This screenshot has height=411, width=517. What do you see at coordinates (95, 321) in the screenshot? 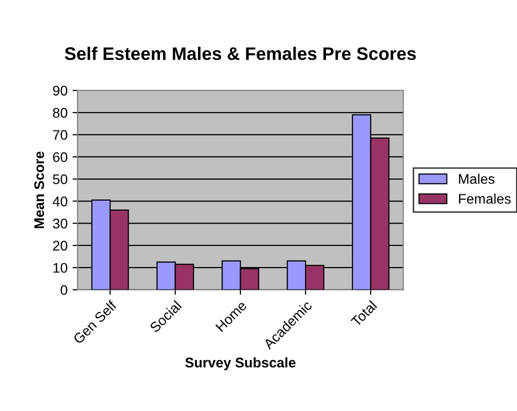
I see `x-tick-label: Gen Self` at bounding box center [95, 321].